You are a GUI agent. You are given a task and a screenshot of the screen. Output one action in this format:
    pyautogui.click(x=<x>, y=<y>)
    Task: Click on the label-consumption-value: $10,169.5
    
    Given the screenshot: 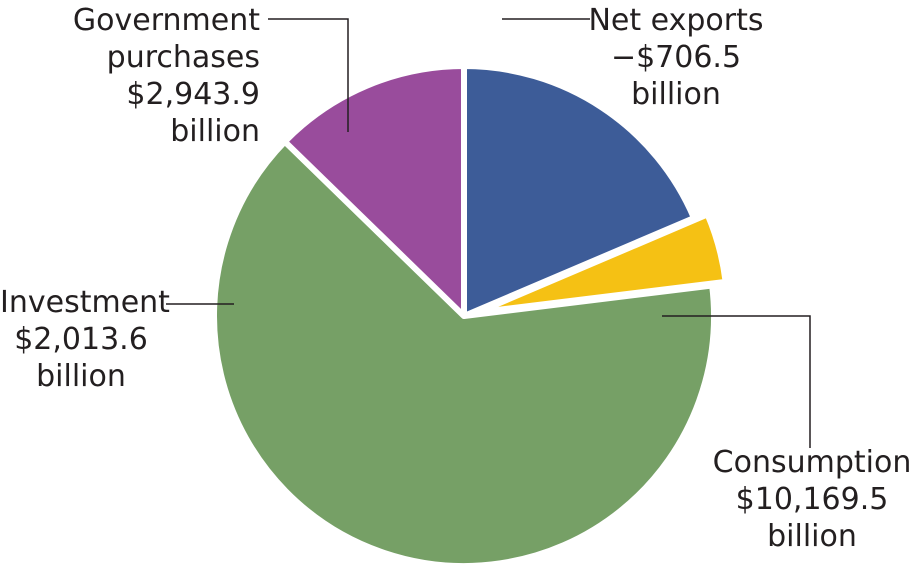 What is the action you would take?
    pyautogui.click(x=812, y=499)
    